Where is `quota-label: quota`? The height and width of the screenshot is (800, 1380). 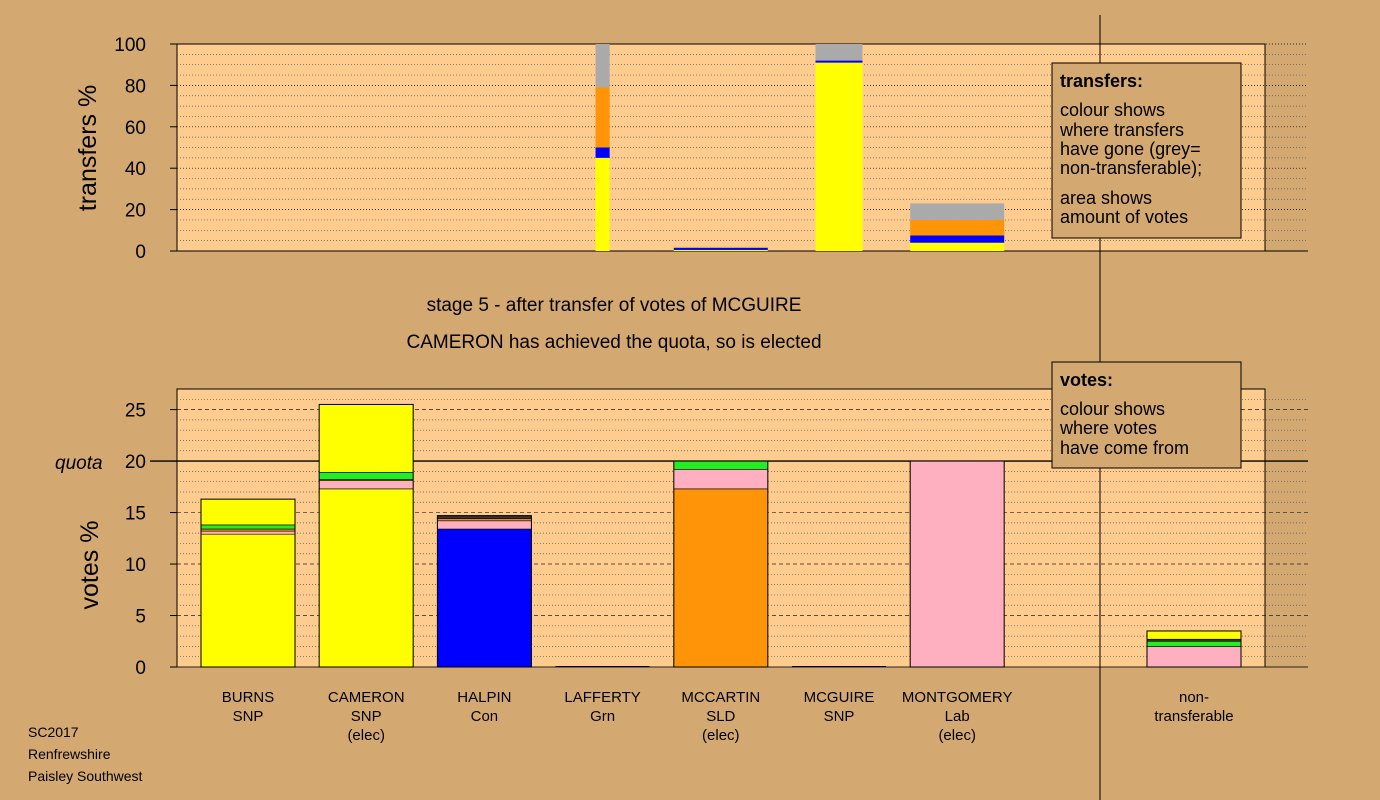
quota-label: quota is located at coordinates (79, 463).